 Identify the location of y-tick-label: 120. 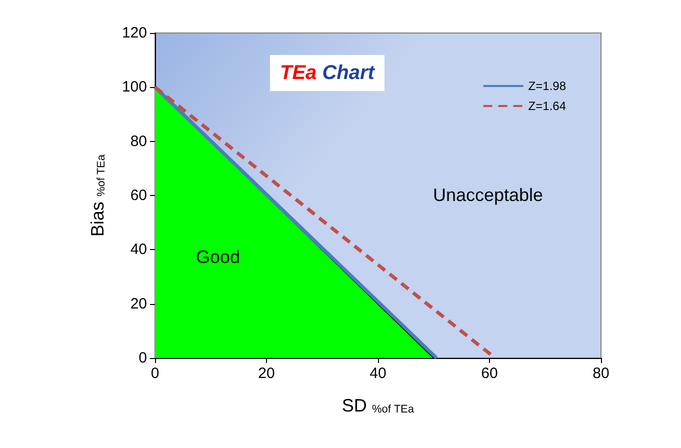
(134, 33).